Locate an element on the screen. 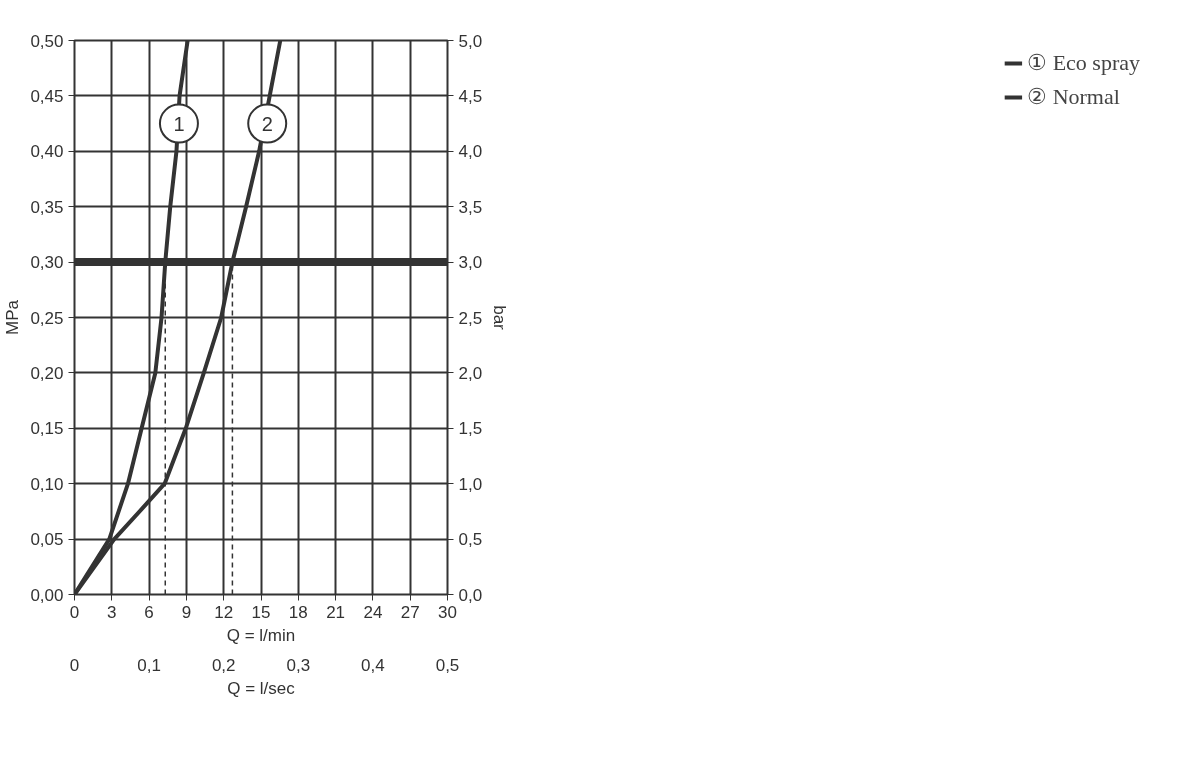 This screenshot has width=1200, height=765. y-tick-label: 0,10 is located at coordinates (47, 484).